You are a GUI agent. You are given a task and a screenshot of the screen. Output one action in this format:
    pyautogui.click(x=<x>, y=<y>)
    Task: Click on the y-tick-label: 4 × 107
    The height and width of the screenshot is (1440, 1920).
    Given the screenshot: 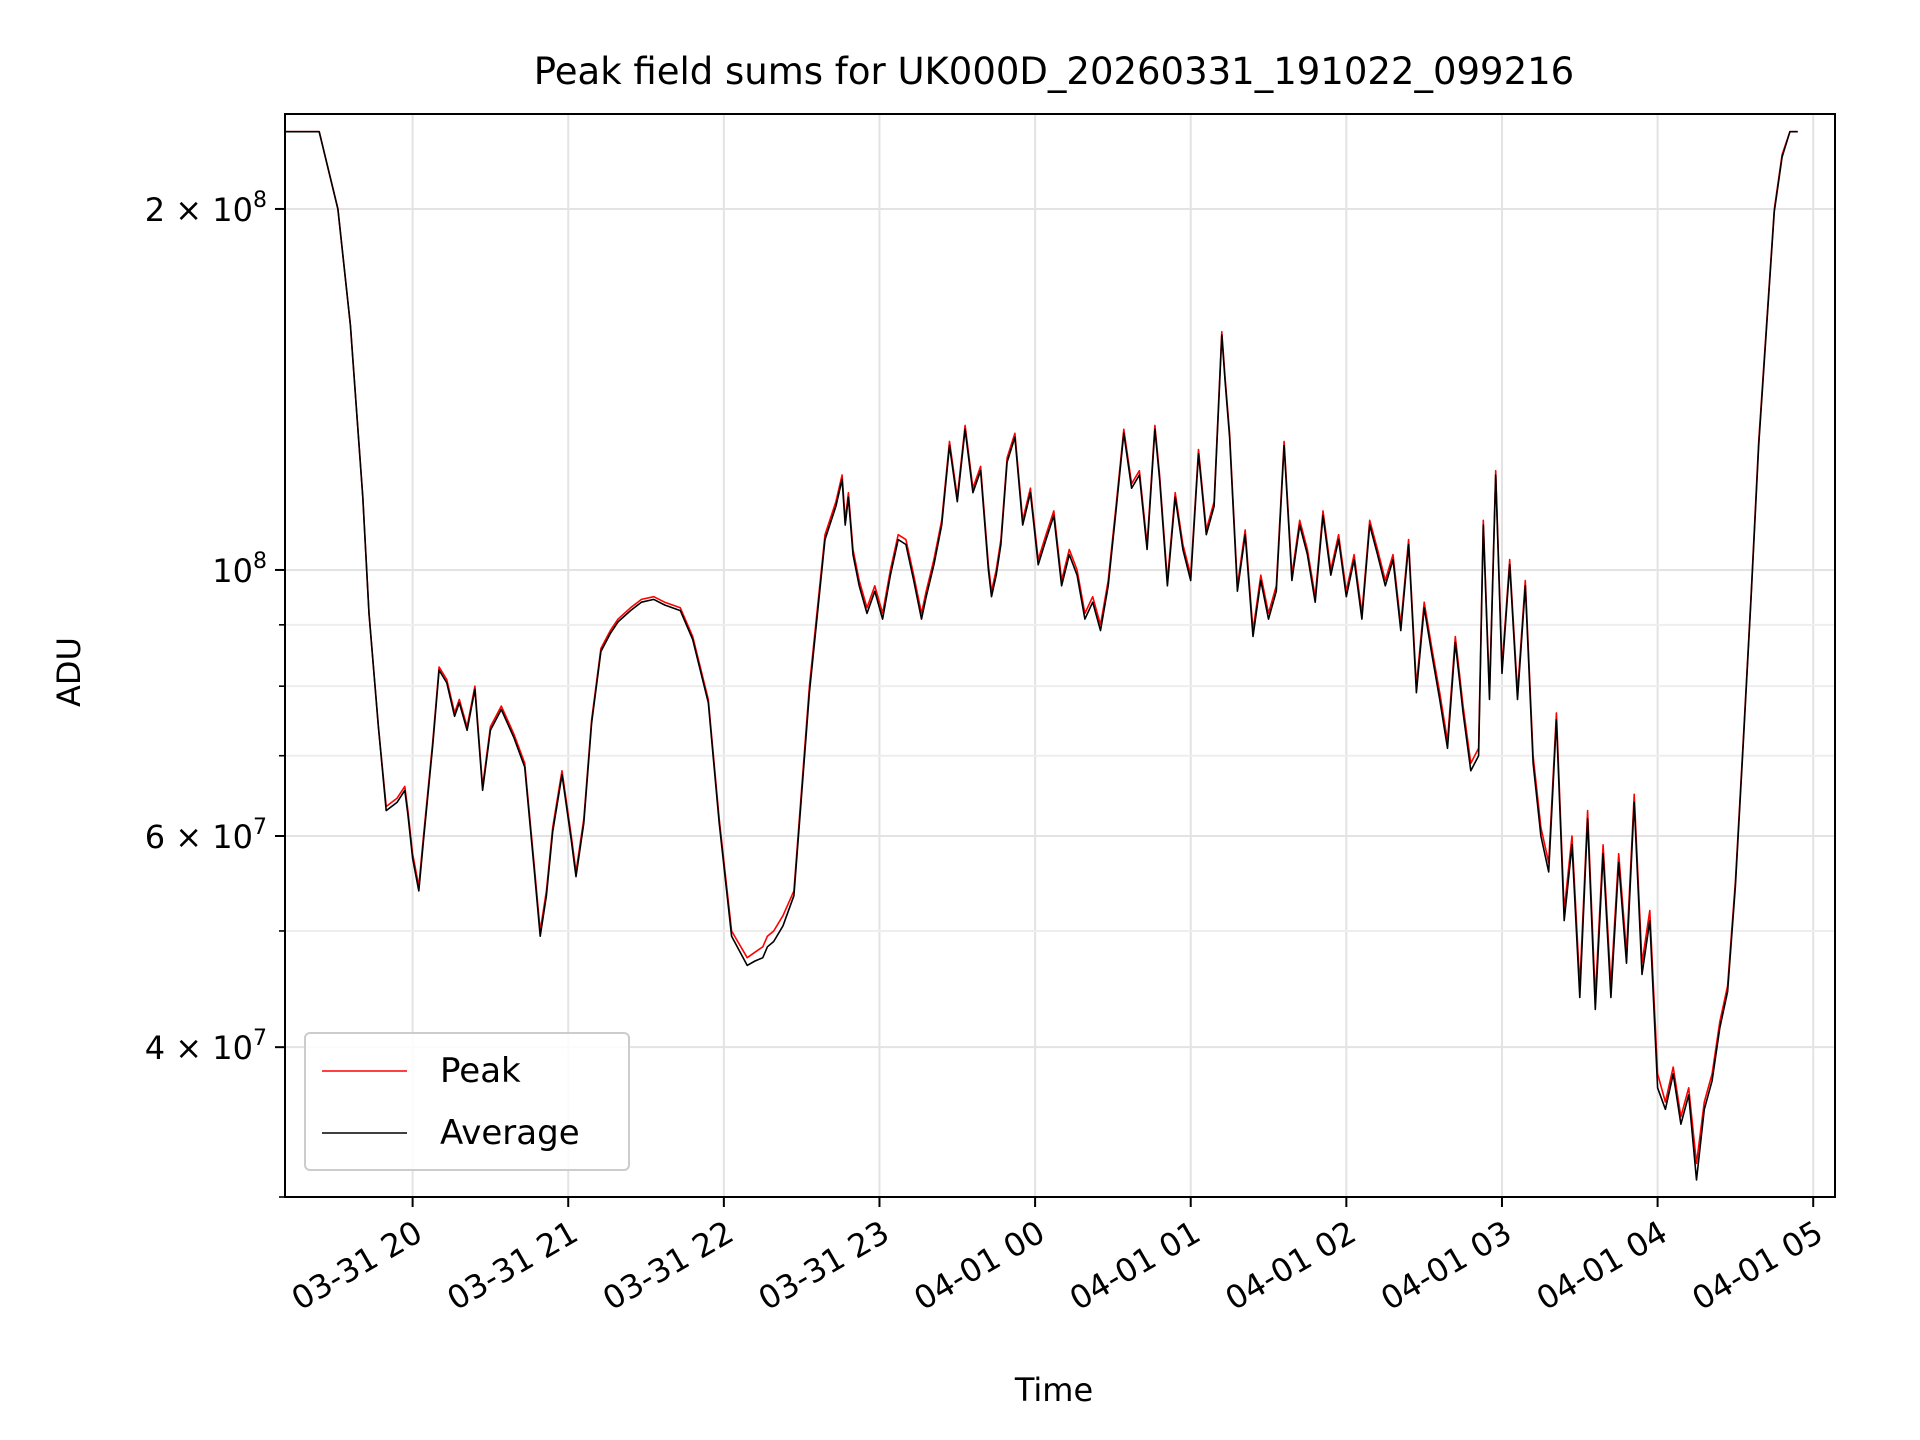 What is the action you would take?
    pyautogui.click(x=206, y=1046)
    